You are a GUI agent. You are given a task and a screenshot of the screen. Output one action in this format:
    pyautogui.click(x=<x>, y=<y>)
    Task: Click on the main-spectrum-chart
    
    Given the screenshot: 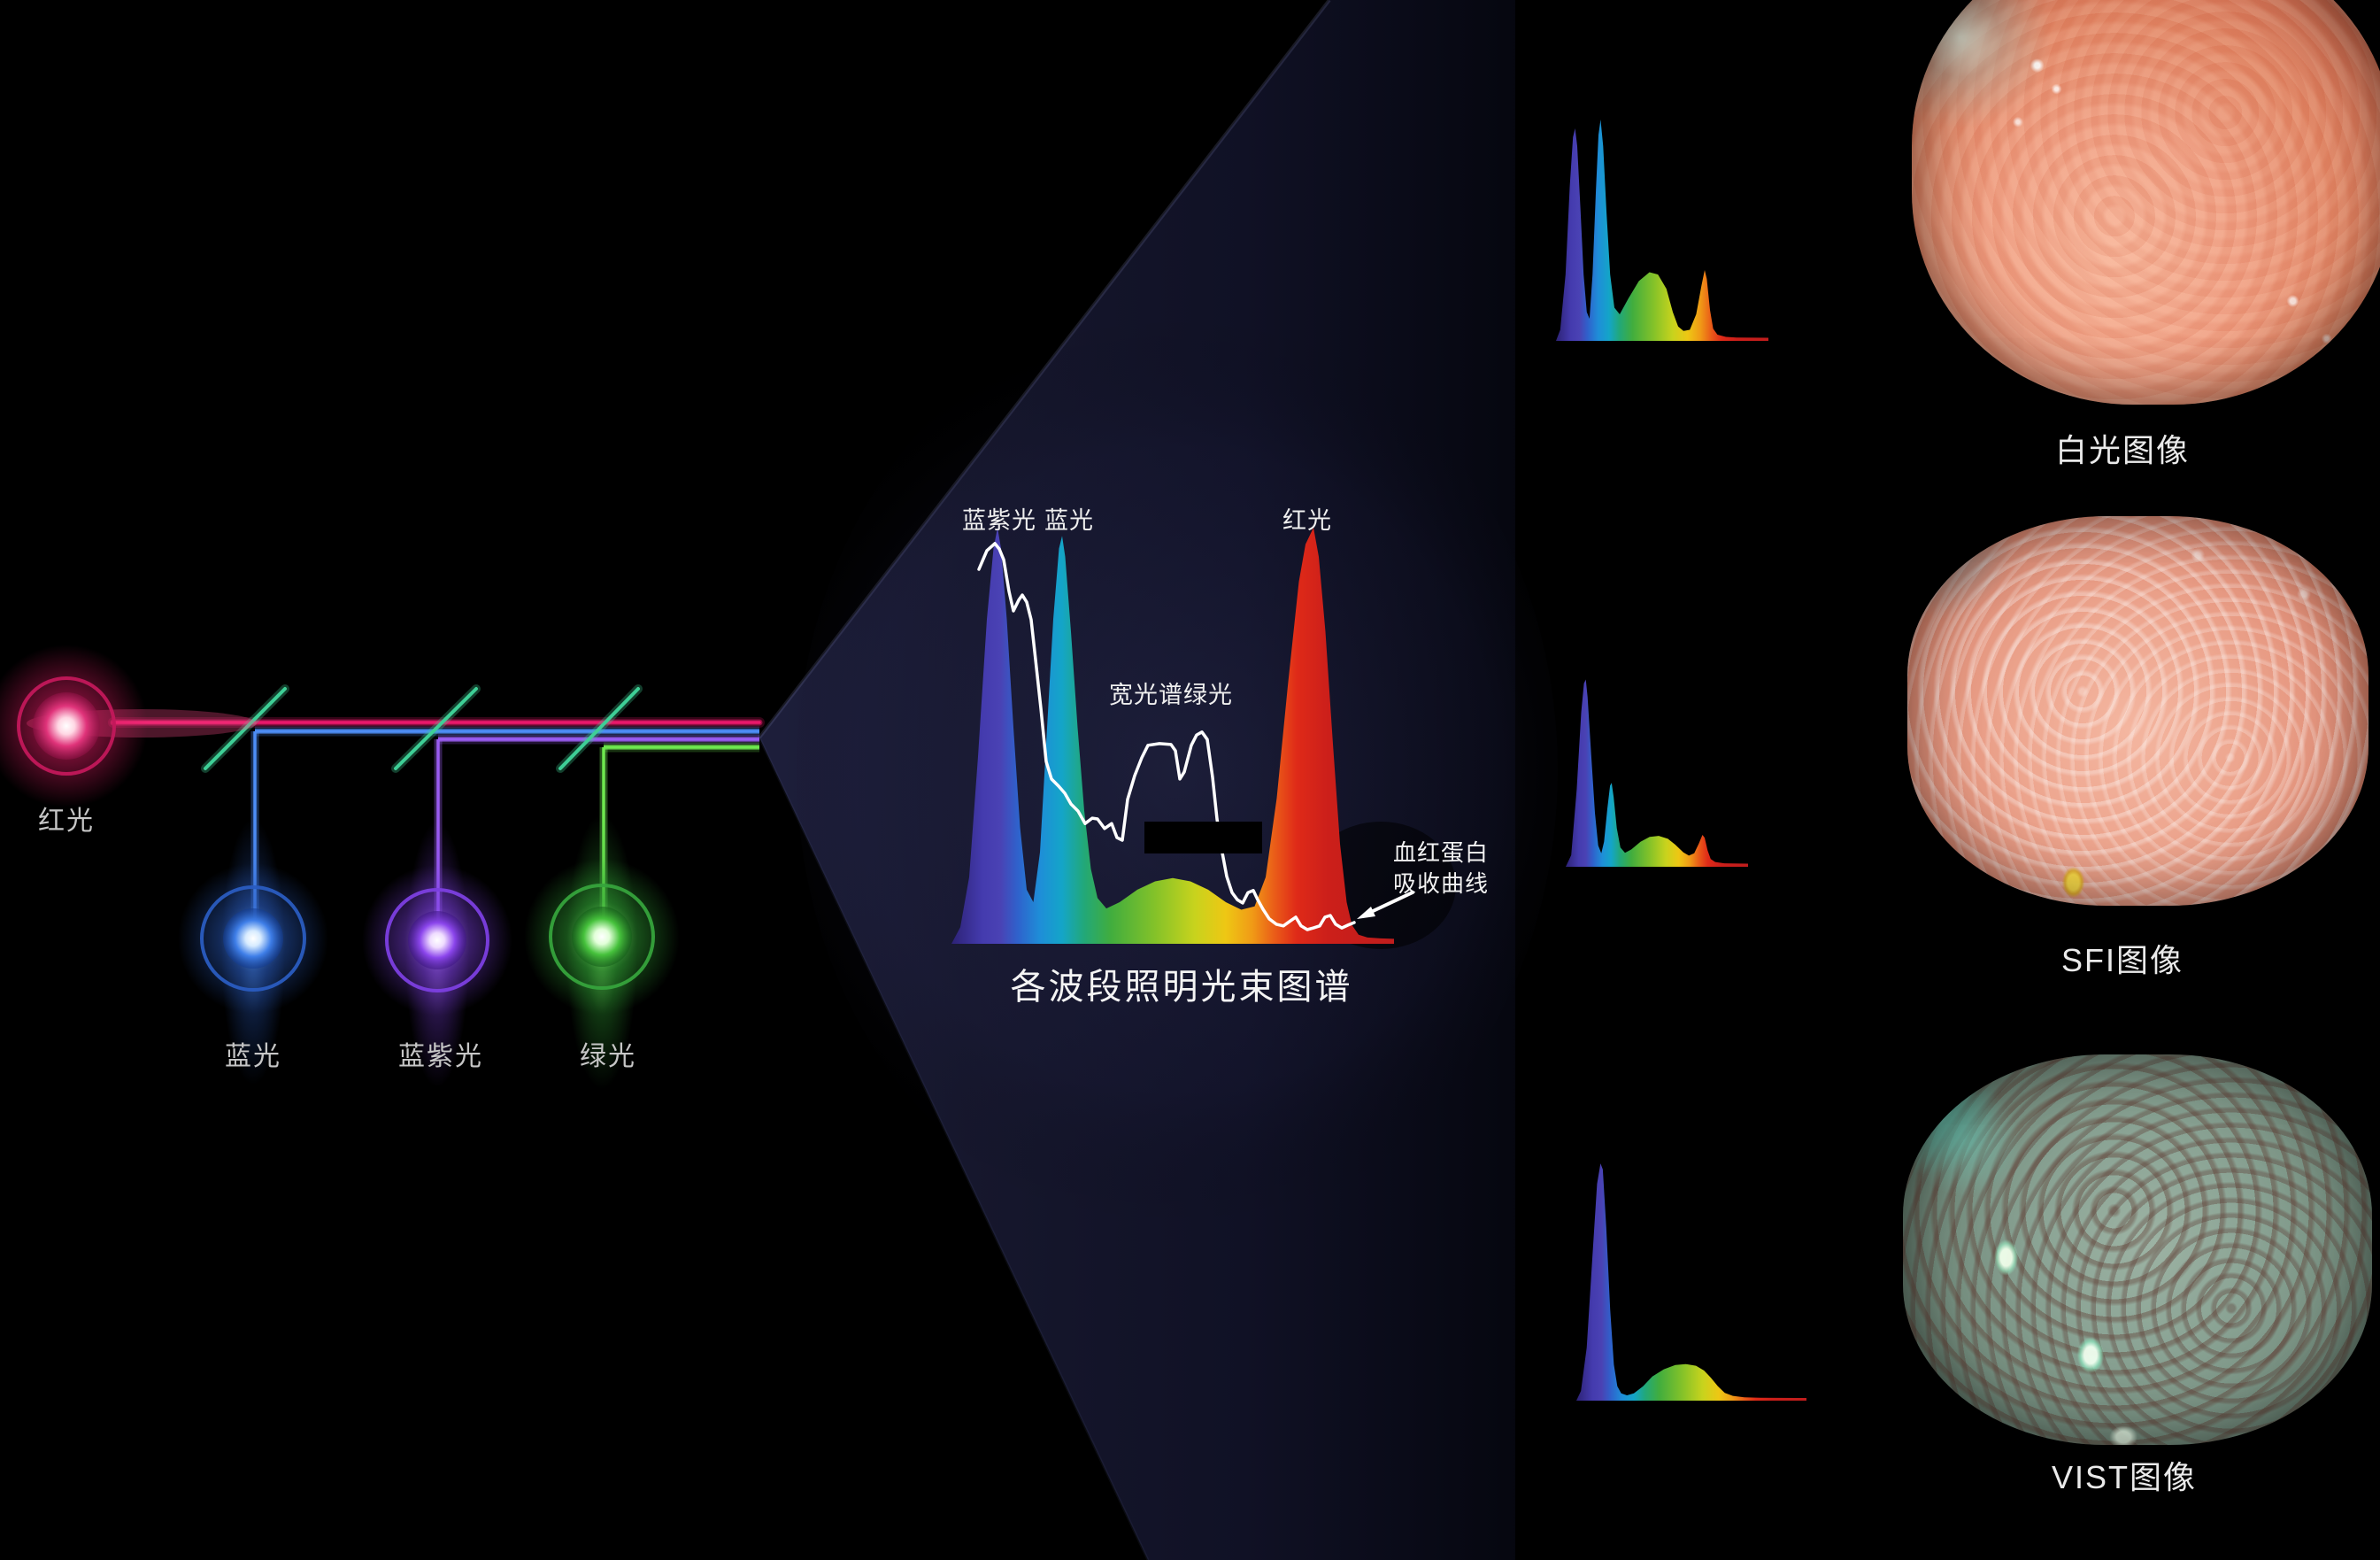 What is the action you would take?
    pyautogui.click(x=1182, y=736)
    